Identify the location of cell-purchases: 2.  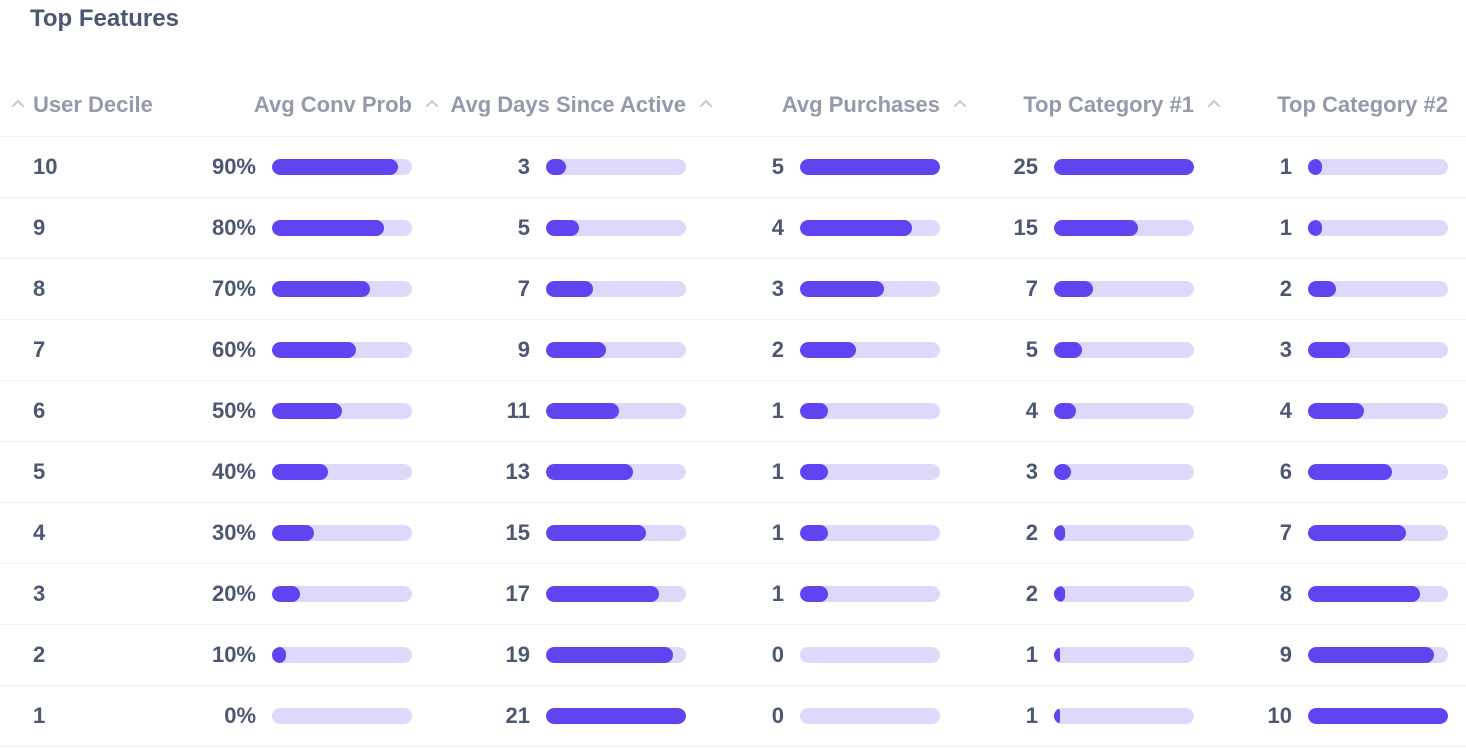
(777, 349).